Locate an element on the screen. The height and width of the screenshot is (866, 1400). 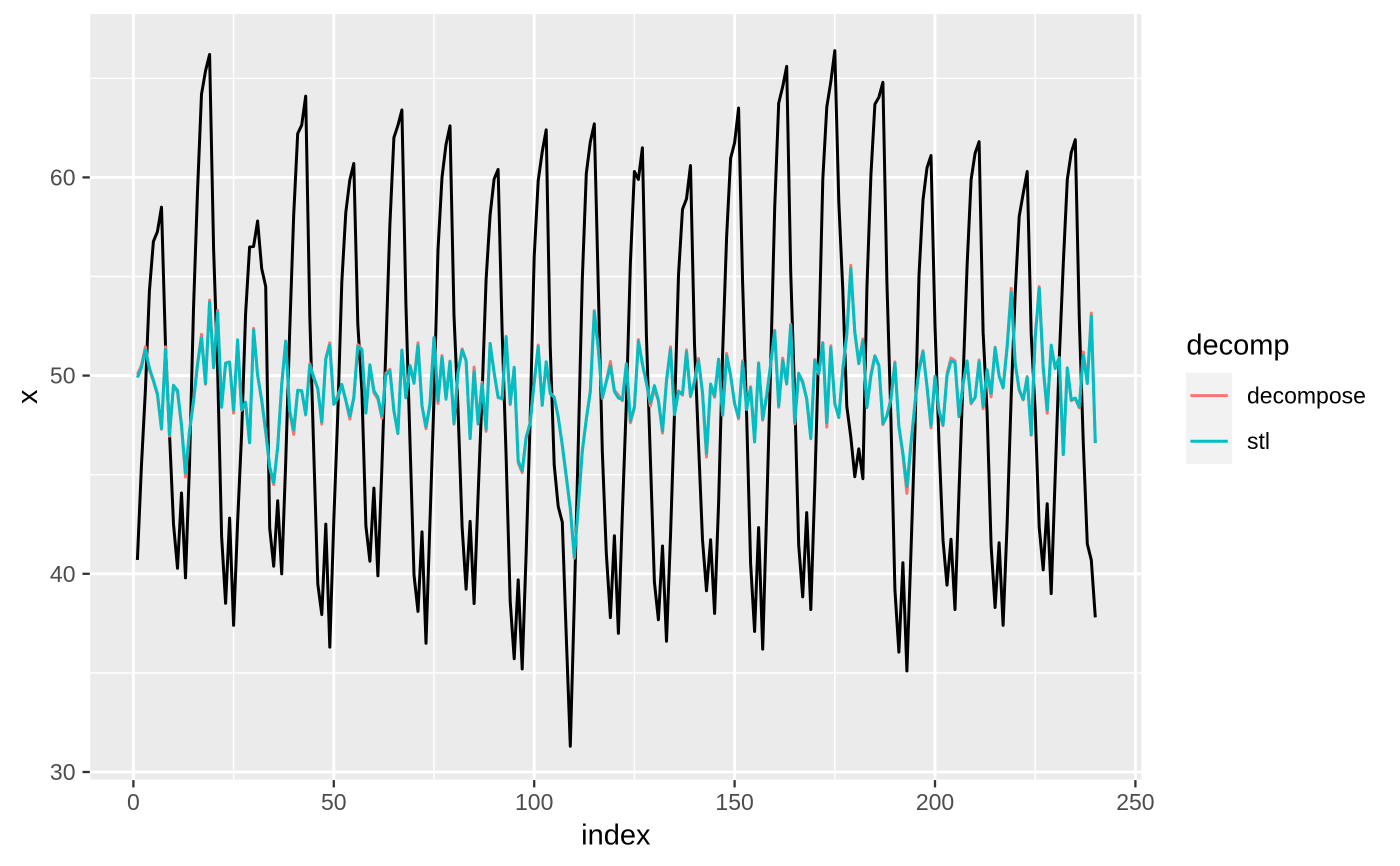
svg-text: 40 is located at coordinates (63, 574).